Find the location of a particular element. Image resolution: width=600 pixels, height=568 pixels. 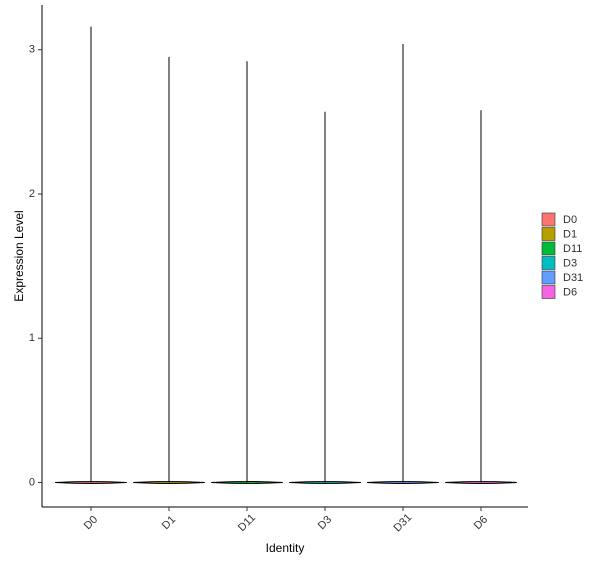

legend-label: D31 is located at coordinates (573, 278).